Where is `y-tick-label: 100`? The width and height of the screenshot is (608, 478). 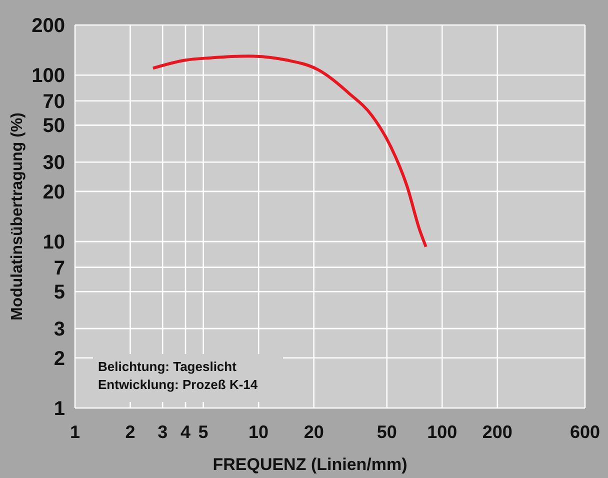 y-tick-label: 100 is located at coordinates (48, 76).